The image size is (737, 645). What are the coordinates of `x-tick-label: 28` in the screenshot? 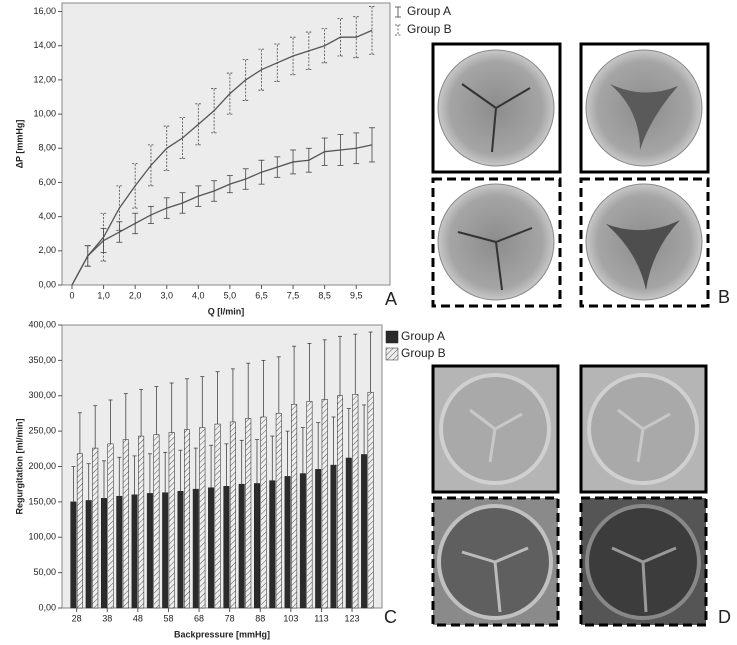 It's located at (77, 618).